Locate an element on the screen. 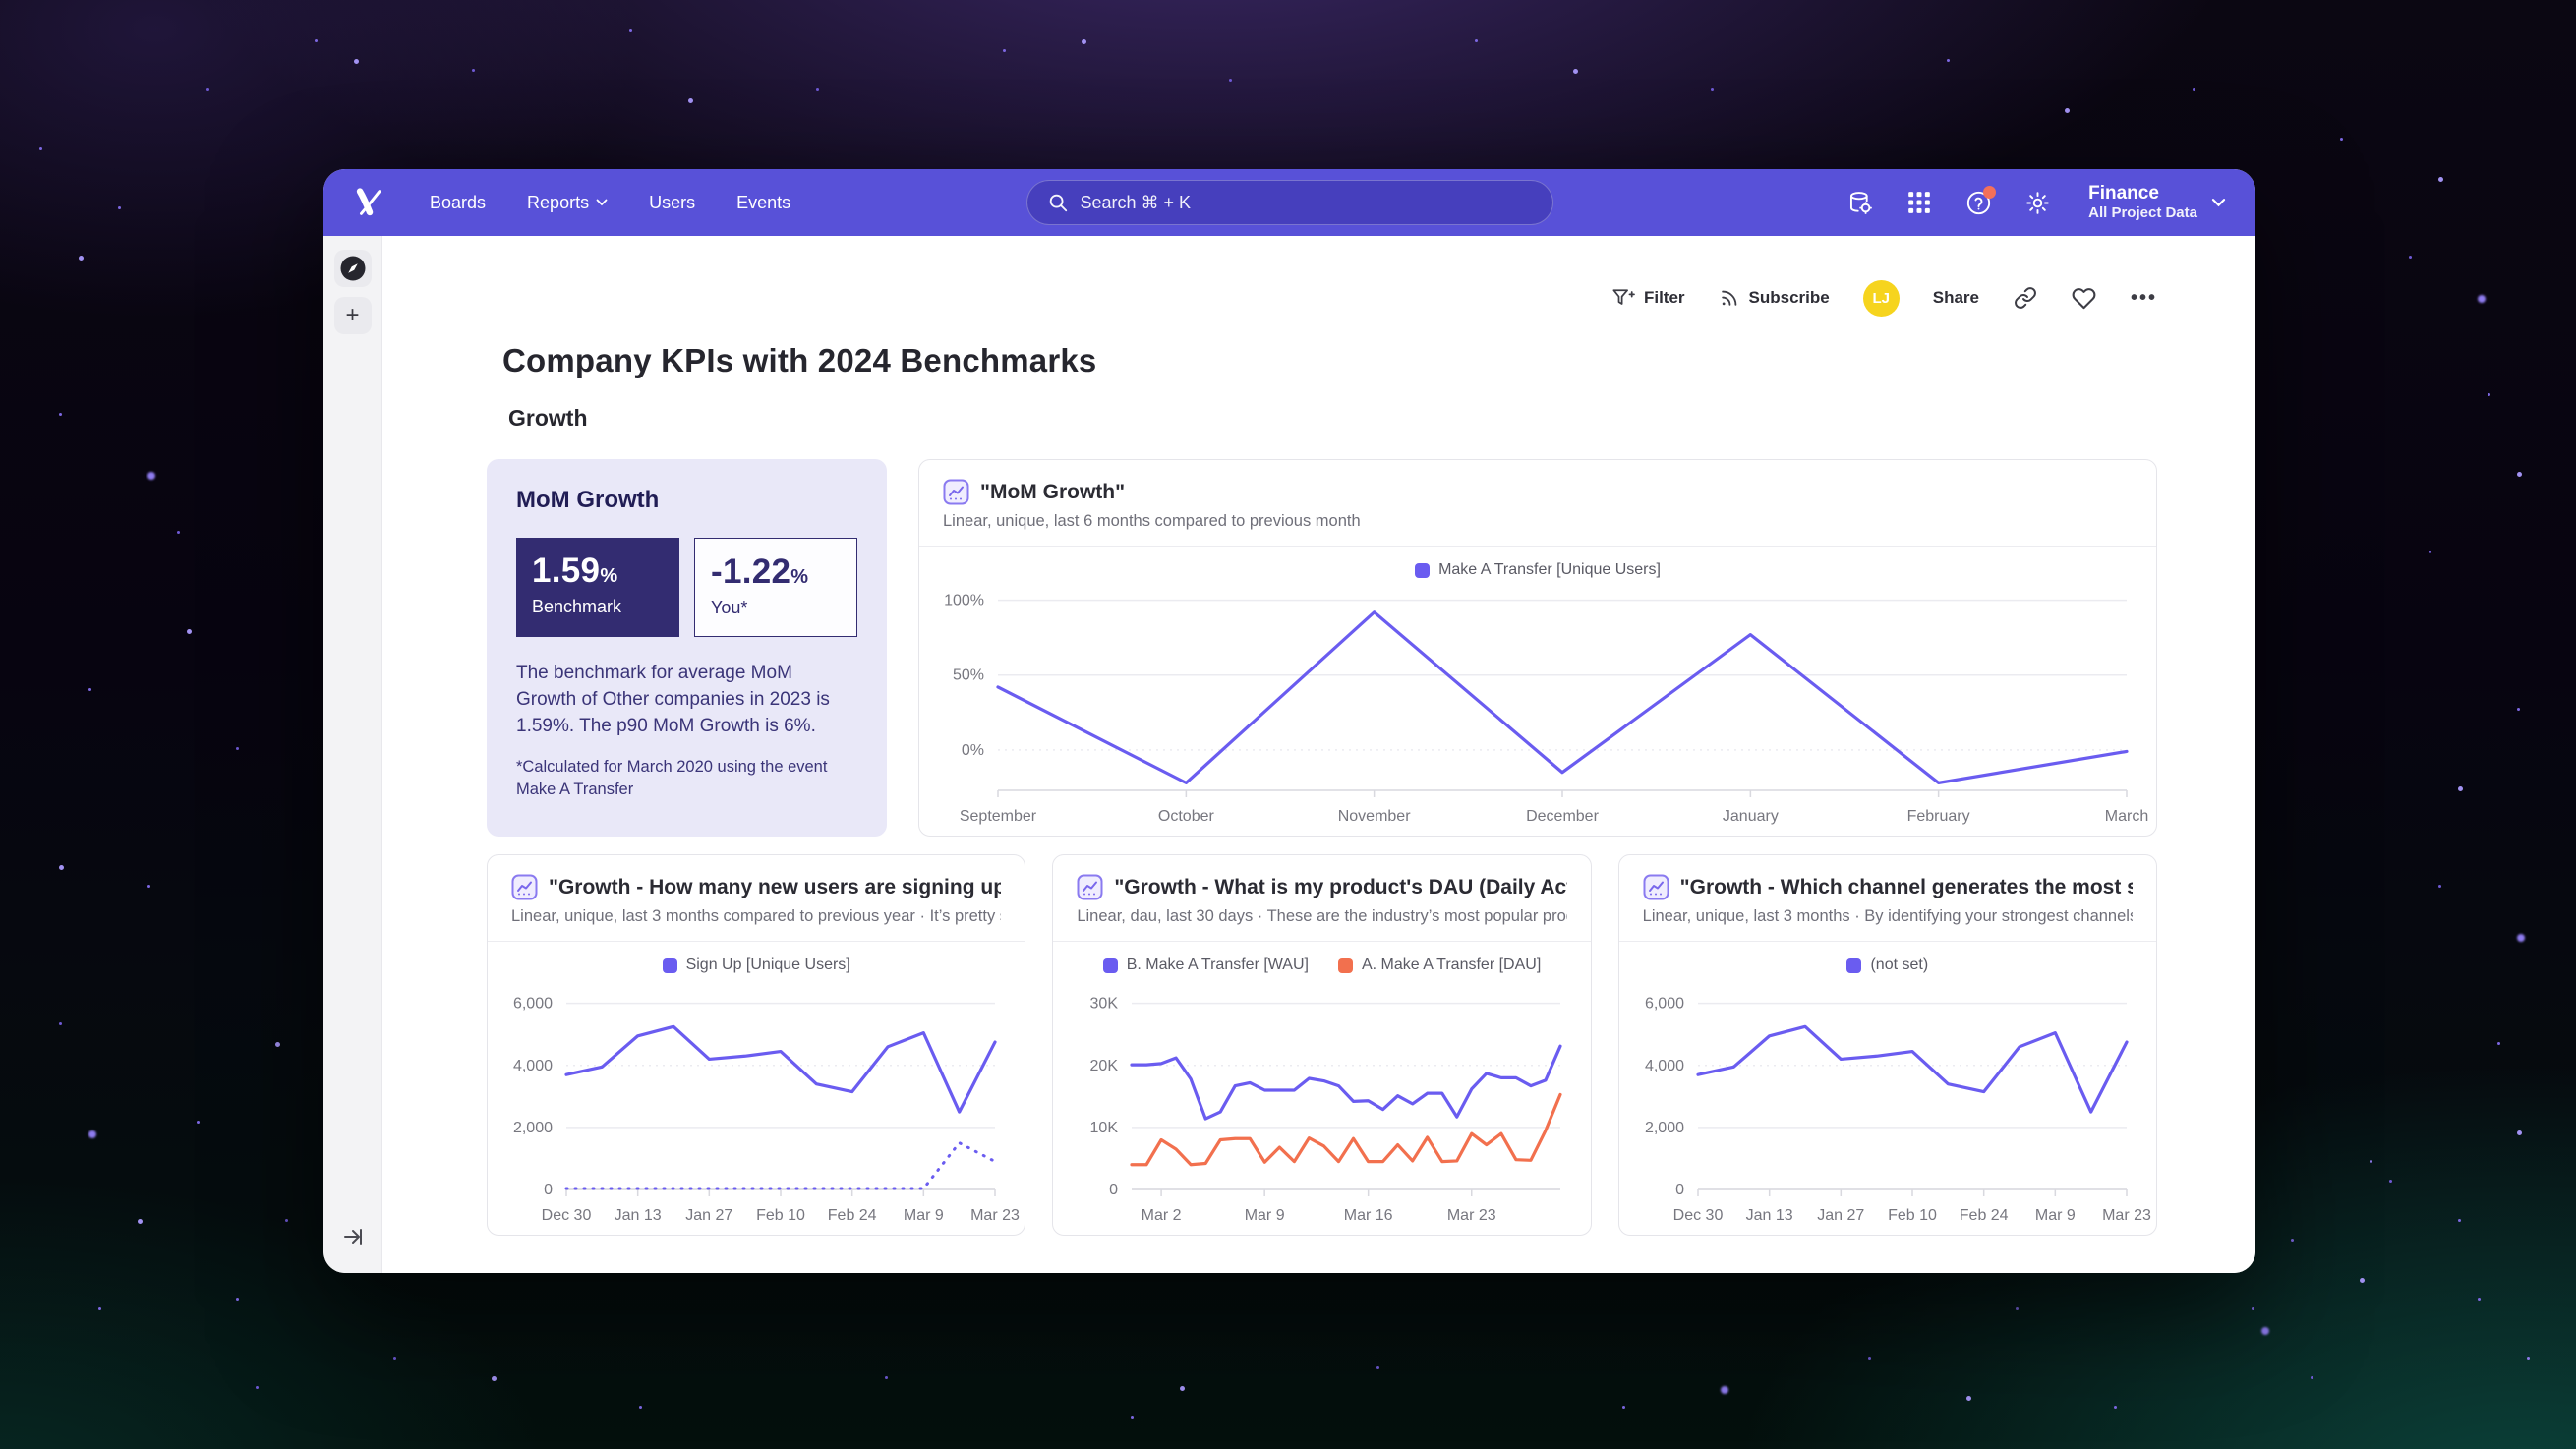 The image size is (2576, 1449). legend-item: A. Make A Transfer [DAU] is located at coordinates (1439, 965).